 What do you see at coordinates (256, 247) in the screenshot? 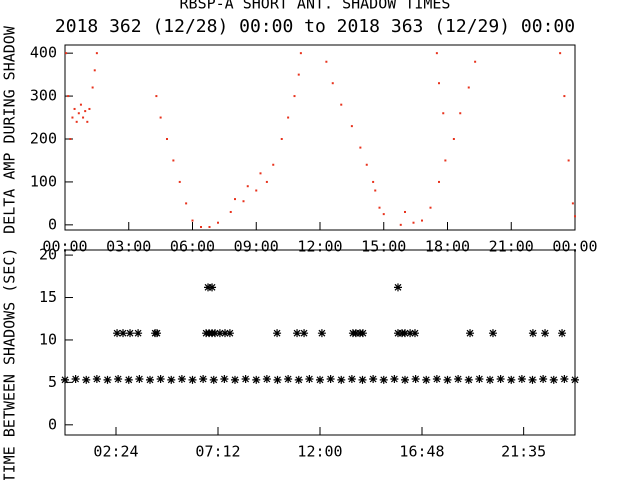
I see `x-tick-label: 09:00` at bounding box center [256, 247].